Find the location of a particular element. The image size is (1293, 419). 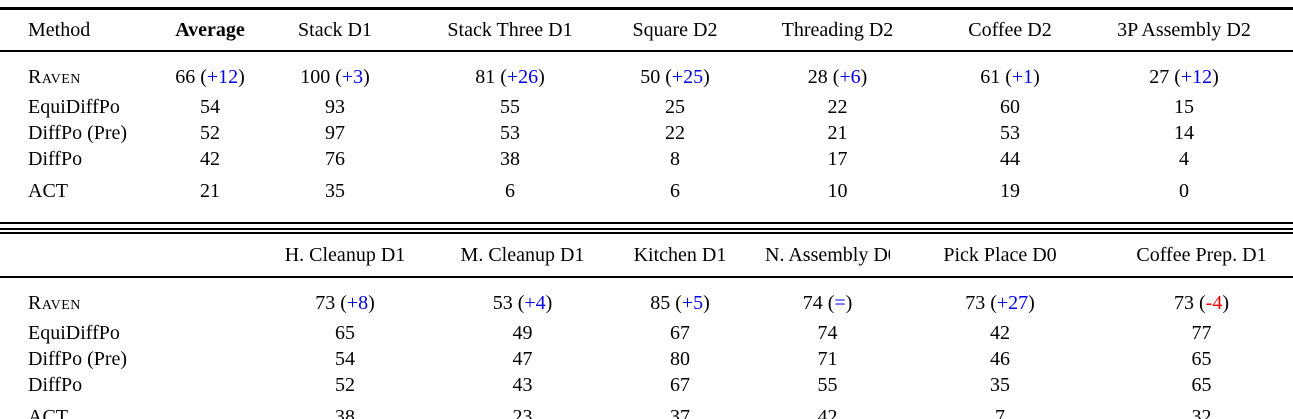

table-row: EquiDiffPo 54 93 55 25 22 60 15 is located at coordinates (646, 107).